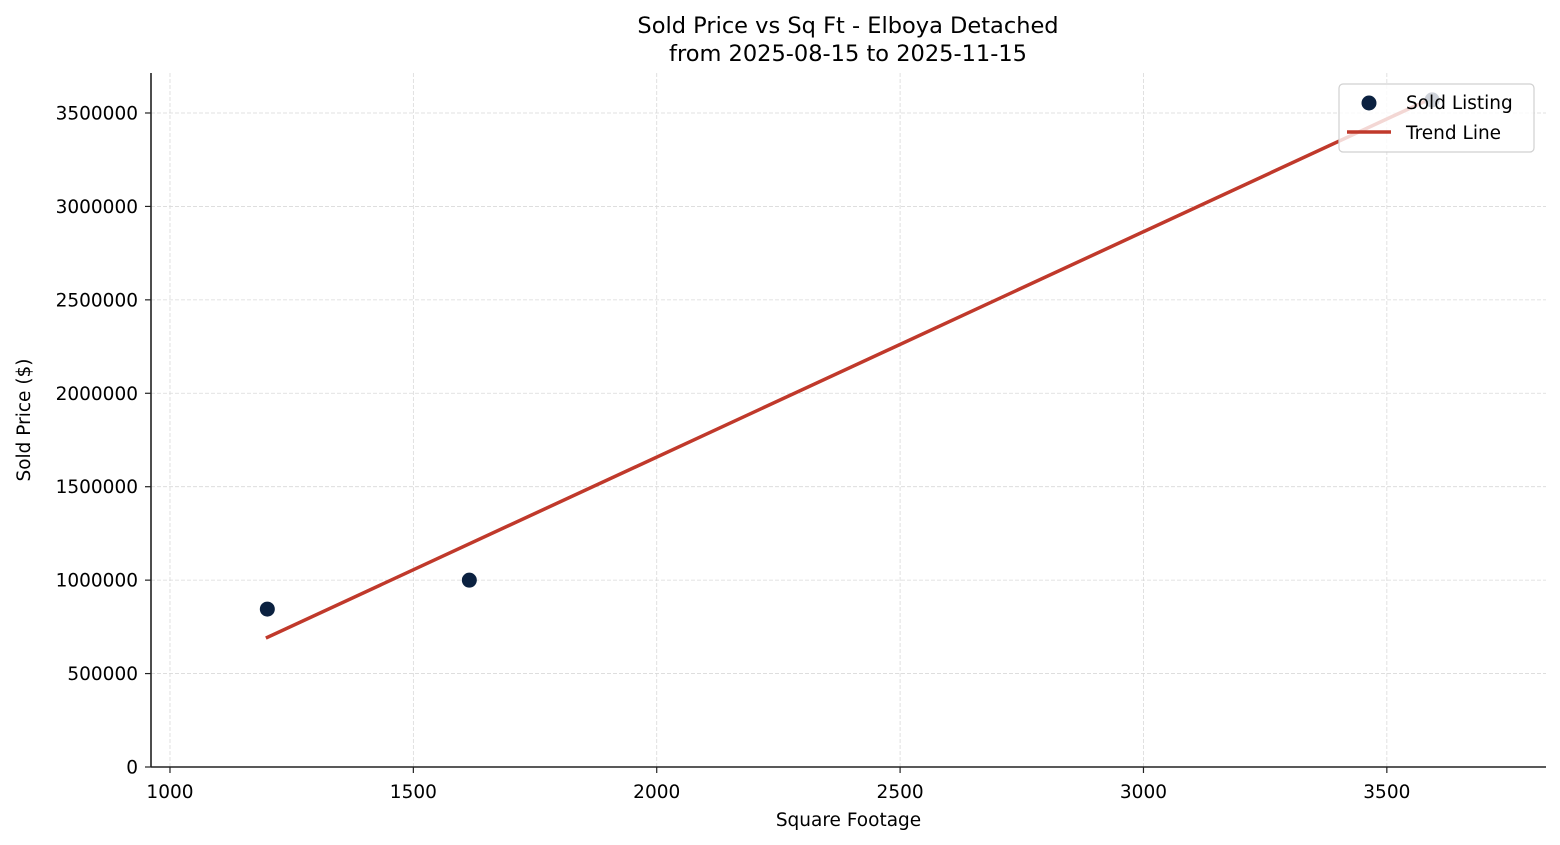  I want to click on chart-title-line2: from 2025-08-15 to 2025-11-15, so click(848, 54).